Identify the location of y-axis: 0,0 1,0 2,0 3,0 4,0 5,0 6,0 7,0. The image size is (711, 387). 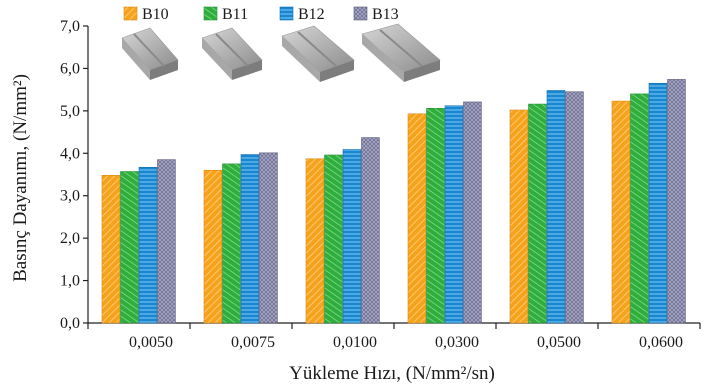
(74, 175).